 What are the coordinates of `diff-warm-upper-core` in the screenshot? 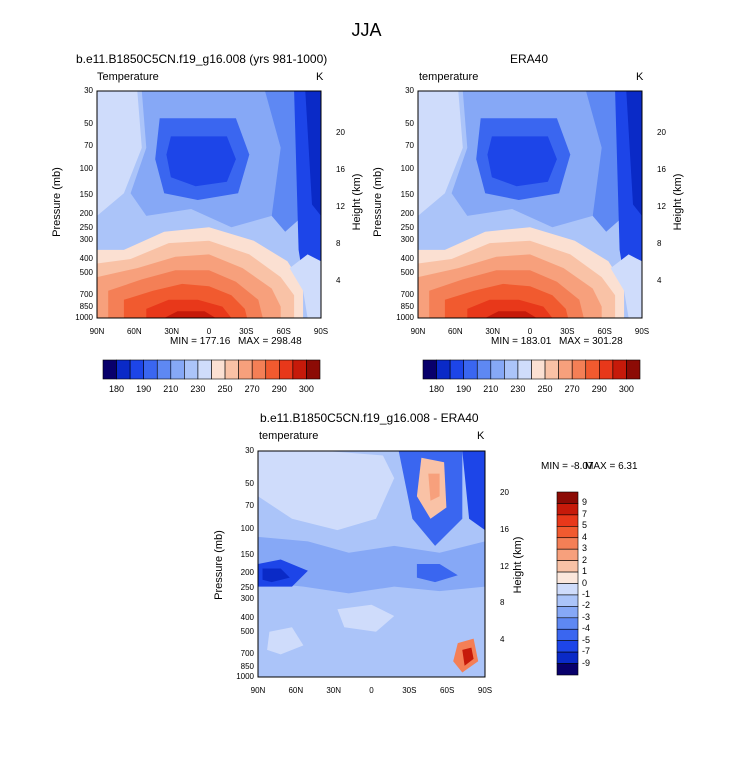 It's located at (434, 487).